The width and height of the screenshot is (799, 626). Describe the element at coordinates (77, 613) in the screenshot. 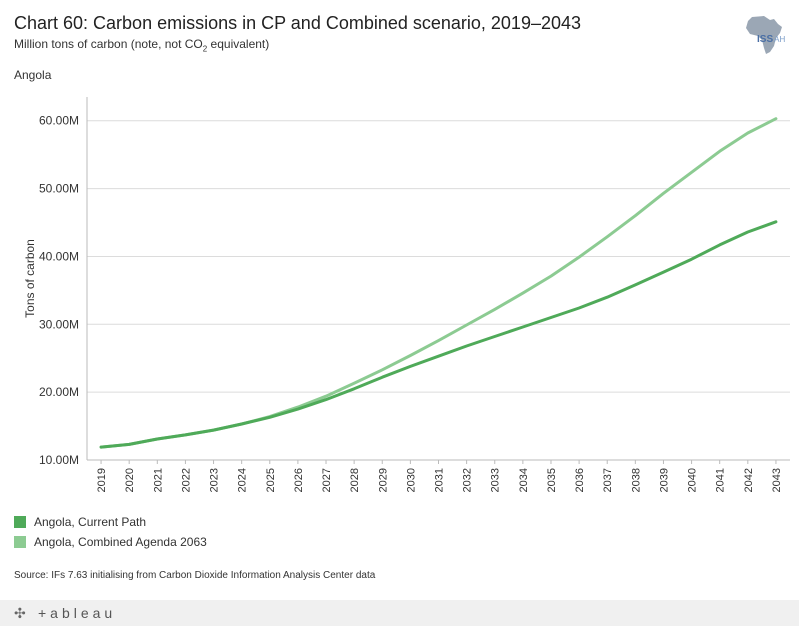

I see `tableau-brand-link: +ableau` at that location.